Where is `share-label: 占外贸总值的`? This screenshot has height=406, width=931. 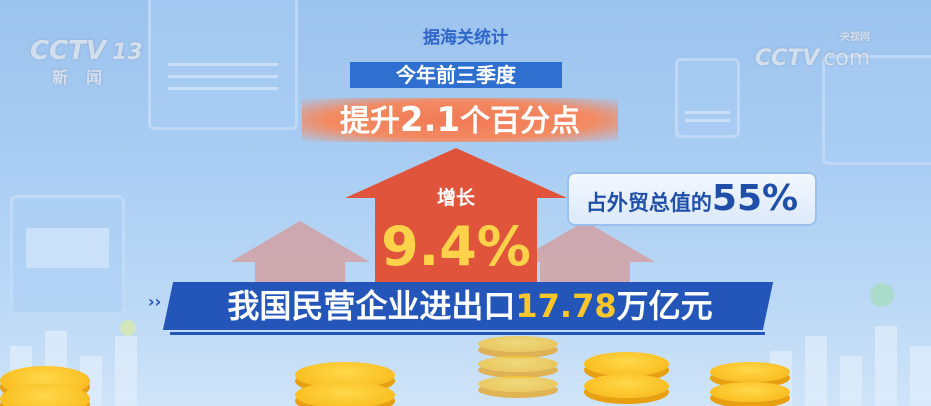 share-label: 占外贸总值的 is located at coordinates (648, 203).